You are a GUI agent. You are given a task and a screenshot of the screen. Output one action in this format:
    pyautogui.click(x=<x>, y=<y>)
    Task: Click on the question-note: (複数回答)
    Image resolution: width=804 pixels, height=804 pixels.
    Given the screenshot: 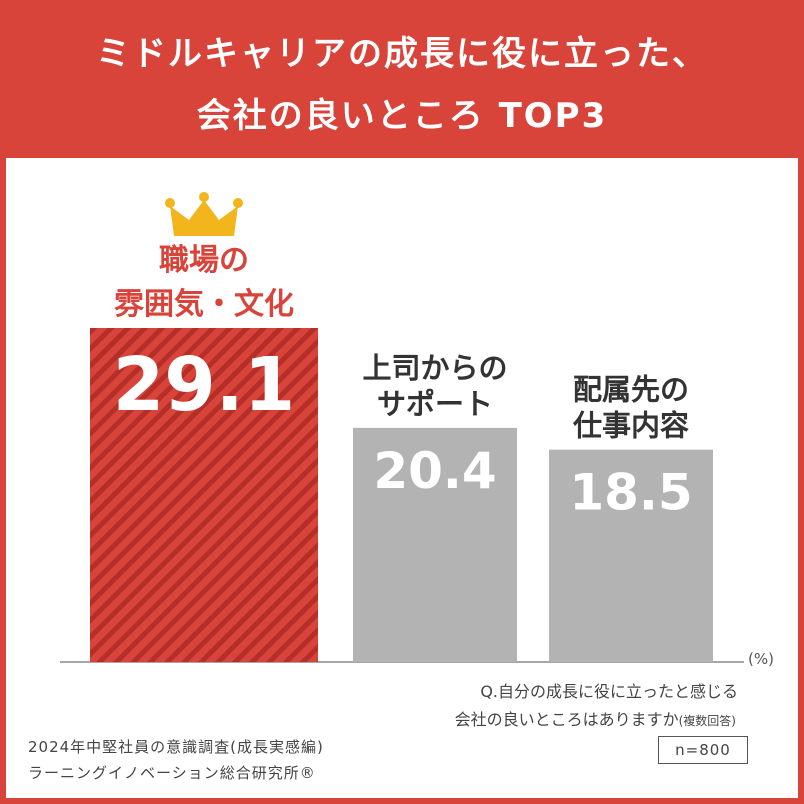 What is the action you would take?
    pyautogui.click(x=707, y=721)
    